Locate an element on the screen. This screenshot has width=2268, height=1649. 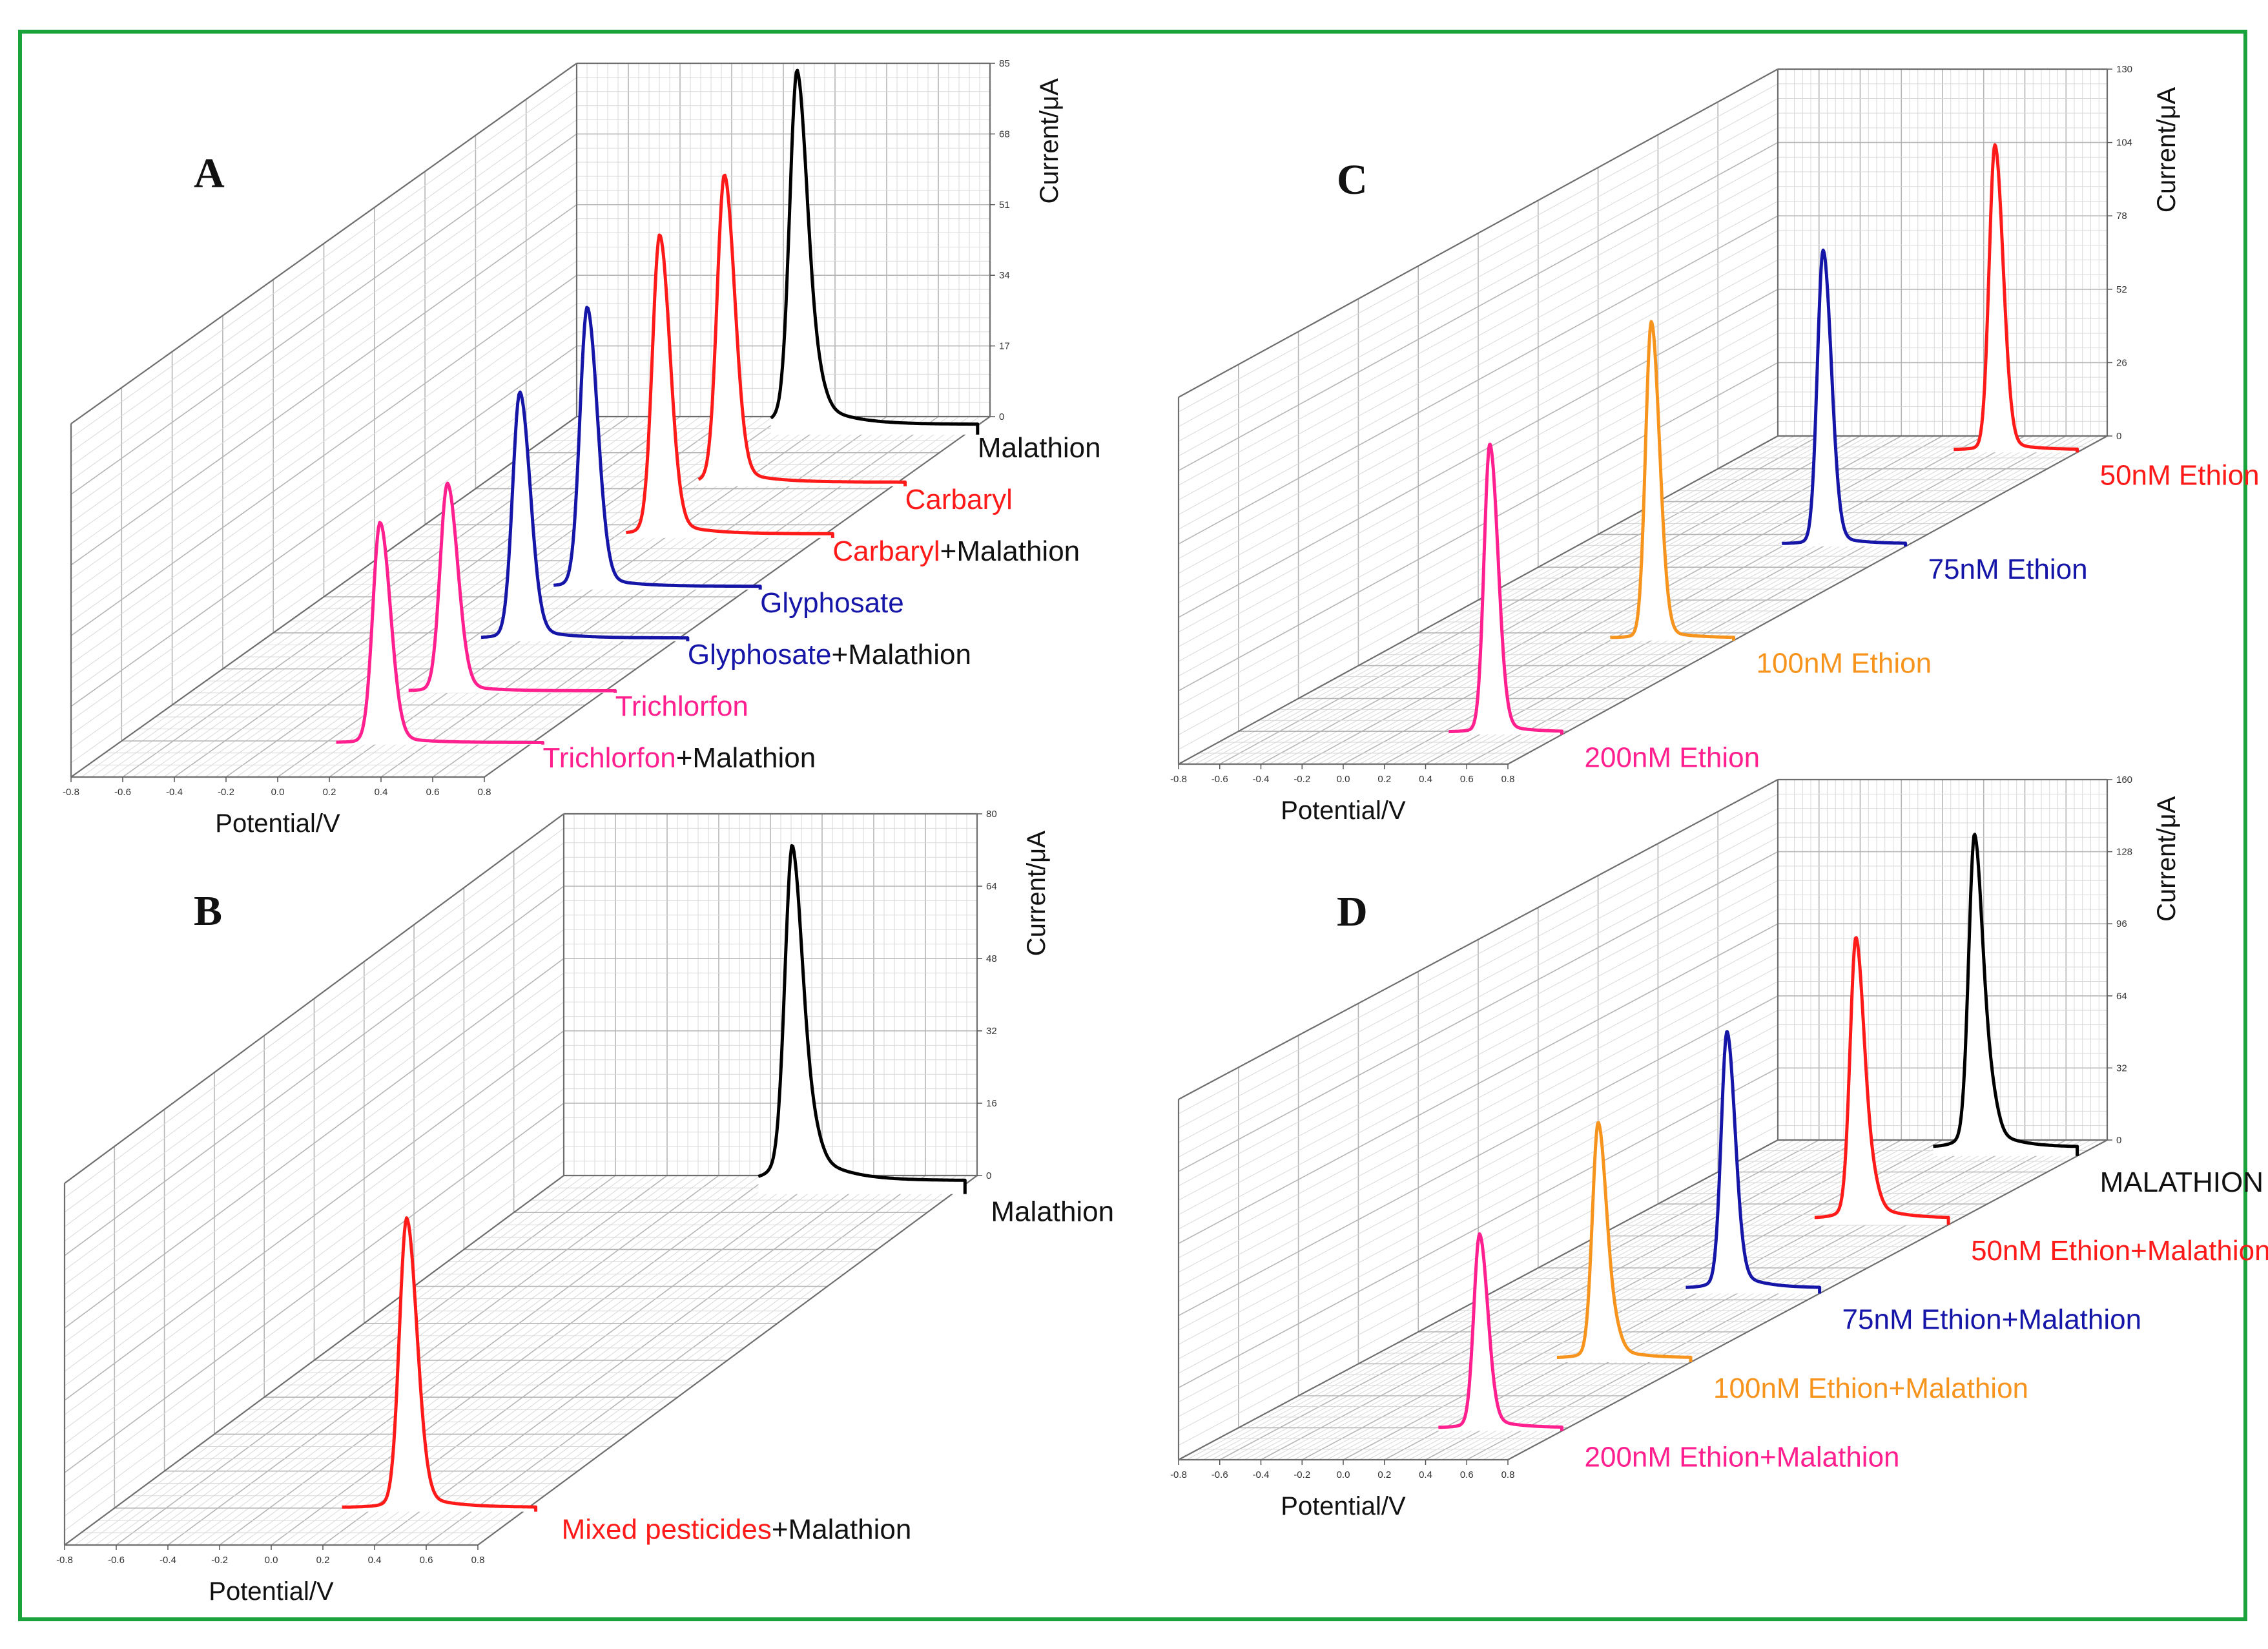
series-5: MALATHION is located at coordinates (2097, 1015).